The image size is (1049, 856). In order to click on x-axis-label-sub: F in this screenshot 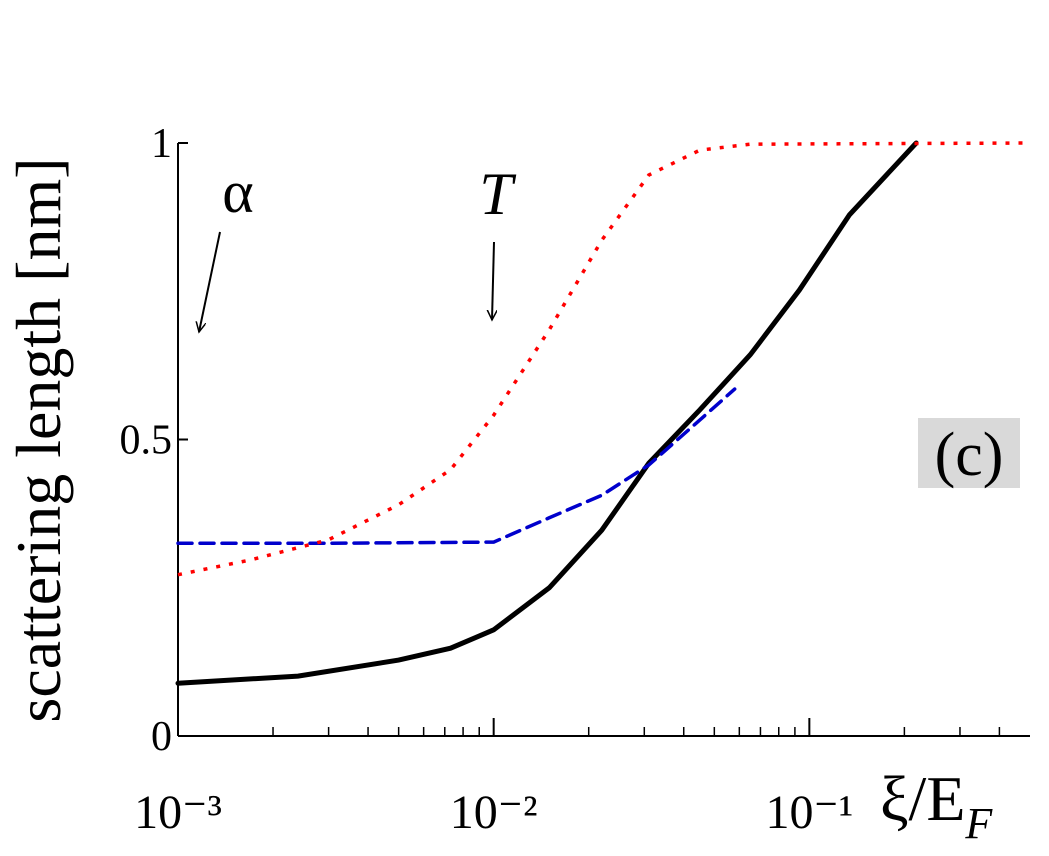, I will do `click(978, 823)`.